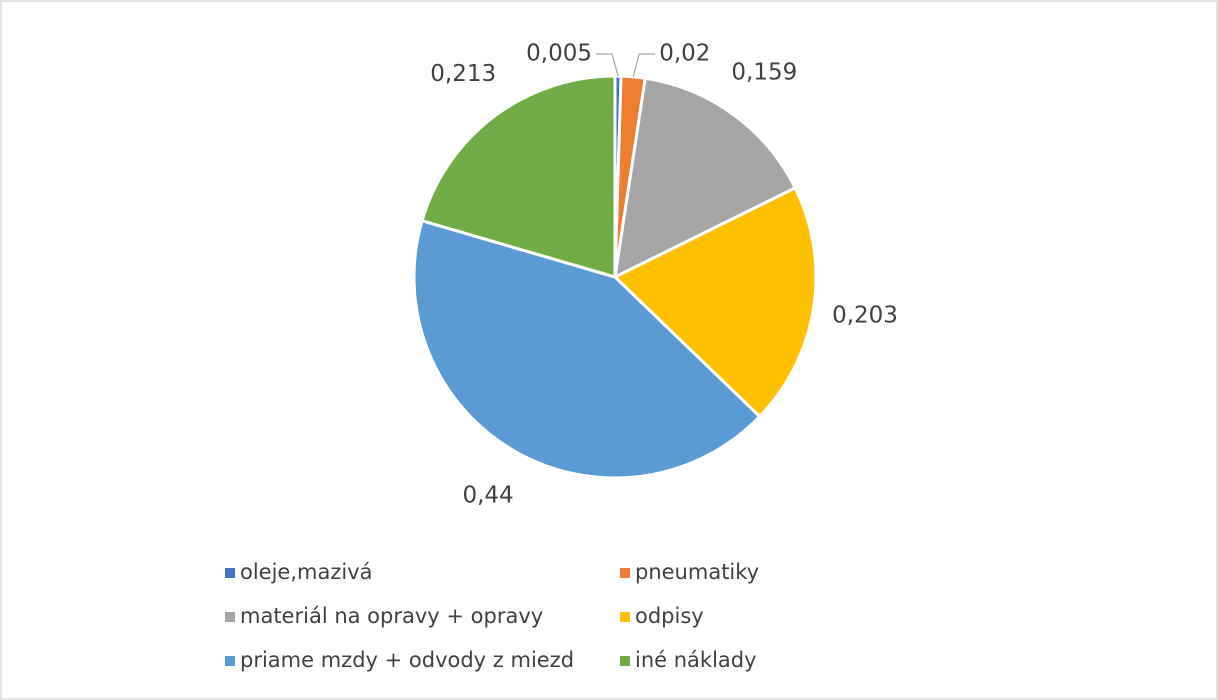  What do you see at coordinates (306, 572) in the screenshot?
I see `legend-label: oleje,mazivá` at bounding box center [306, 572].